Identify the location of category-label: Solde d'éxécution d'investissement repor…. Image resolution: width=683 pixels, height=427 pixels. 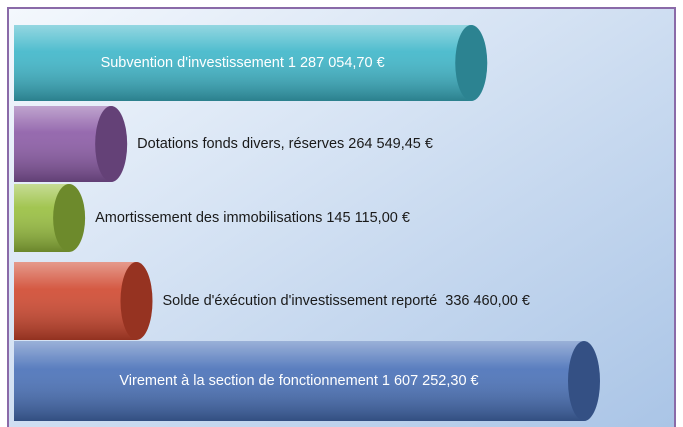
(301, 301).